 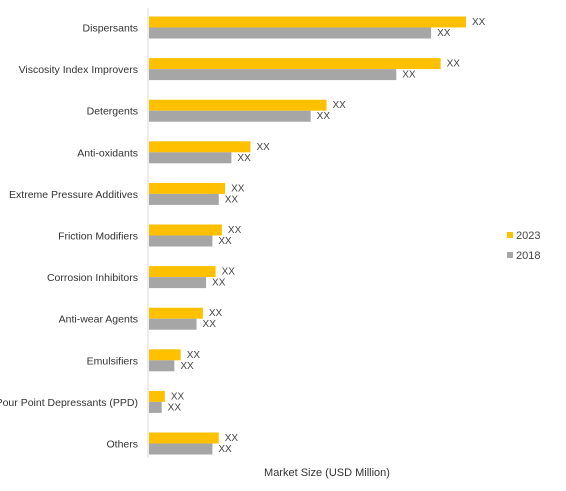 I want to click on value-label-2023-detergents: XX, so click(x=340, y=105).